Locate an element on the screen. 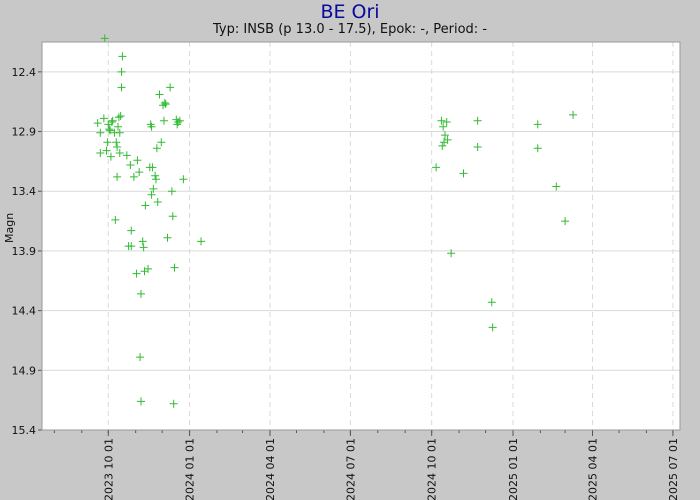  y-tick-label: 12.9 is located at coordinates (24, 132).